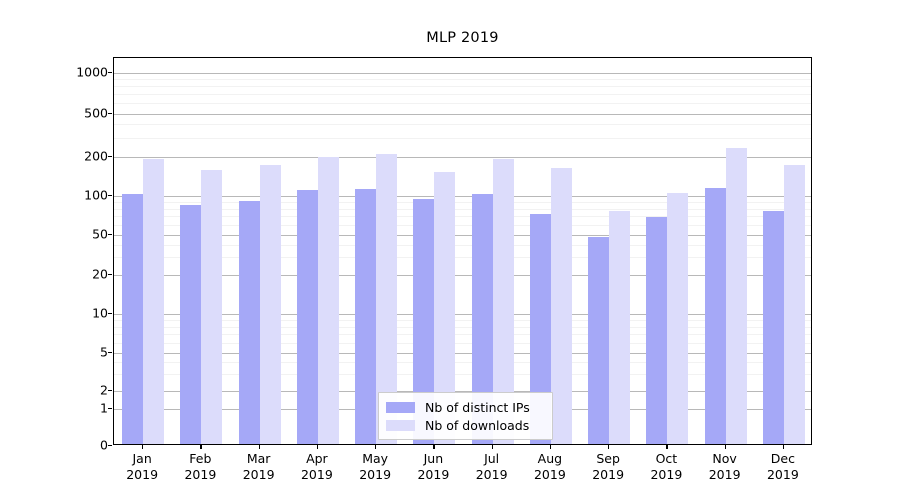  I want to click on x-axis-tick-month: Oct, so click(666, 458).